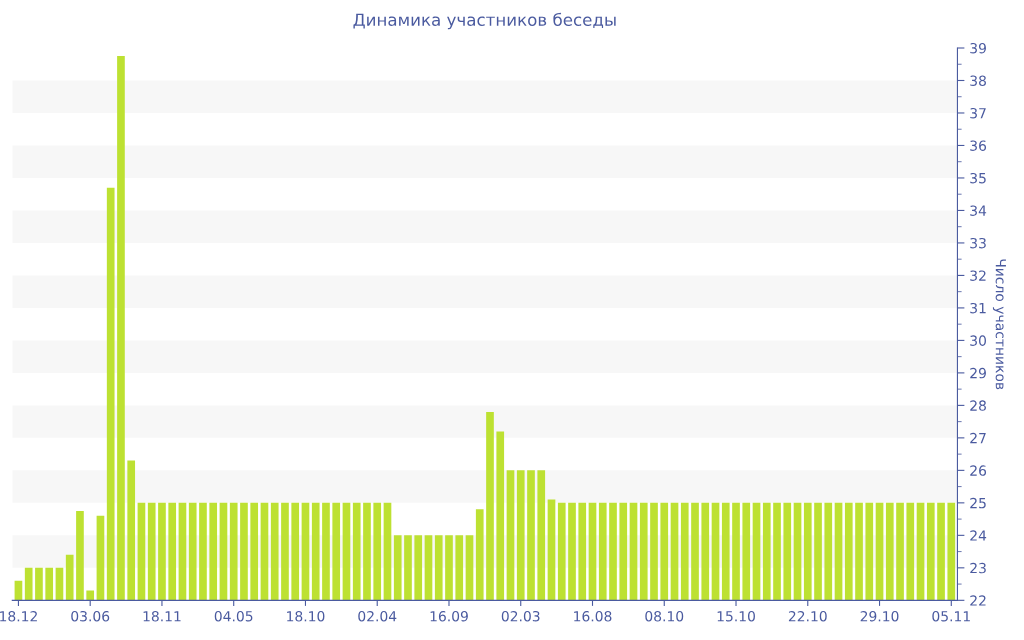 The image size is (1024, 640). What do you see at coordinates (449, 616) in the screenshot?
I see `x-tick-label: 16.09` at bounding box center [449, 616].